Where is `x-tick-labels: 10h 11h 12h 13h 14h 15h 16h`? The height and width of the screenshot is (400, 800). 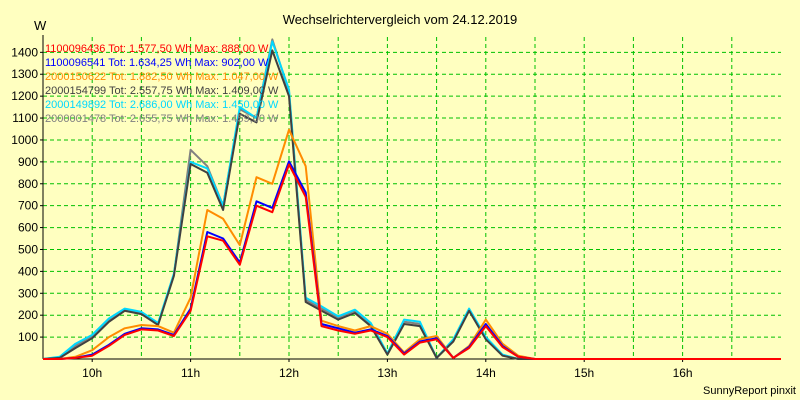 x-tick-labels: 10h 11h 12h 13h 14h 15h 16h is located at coordinates (387, 373).